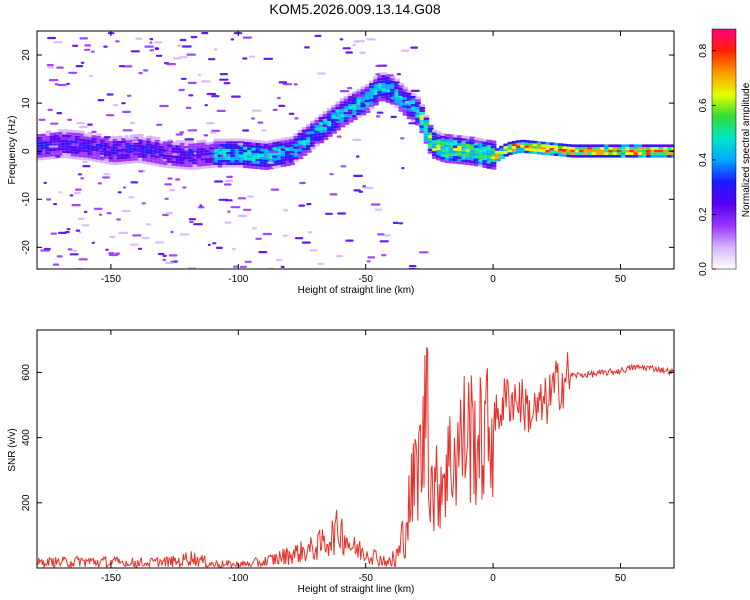 This screenshot has height=600, width=750. I want to click on y-tick-label: 400, so click(26, 437).